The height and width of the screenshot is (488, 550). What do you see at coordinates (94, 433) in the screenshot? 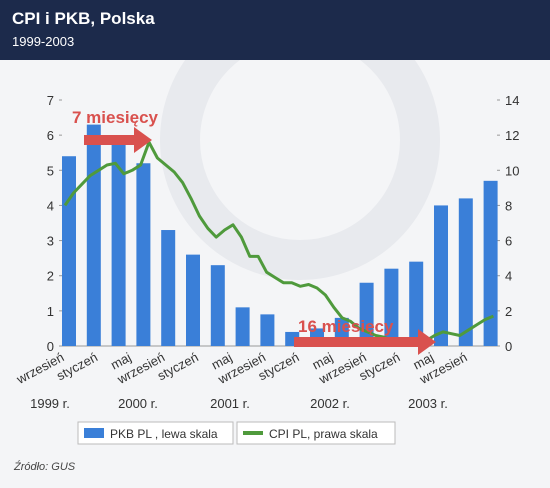
I see `legend-swatch` at bounding box center [94, 433].